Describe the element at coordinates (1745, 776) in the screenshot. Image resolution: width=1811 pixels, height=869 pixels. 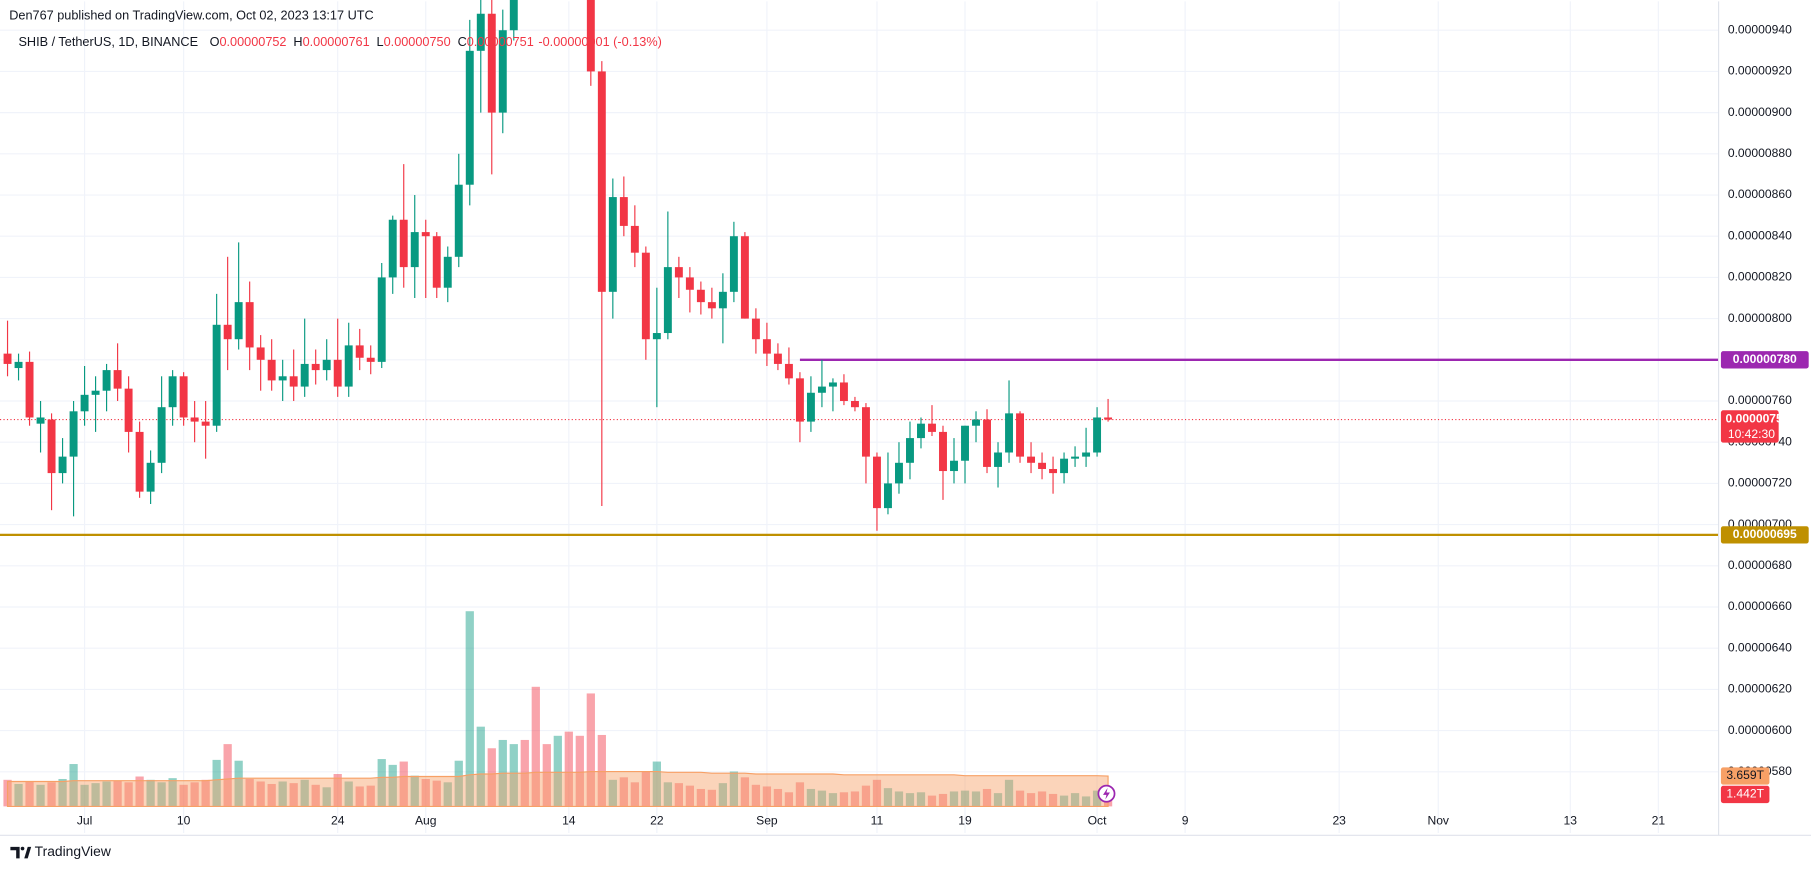
I see `volume-ma-box` at that location.